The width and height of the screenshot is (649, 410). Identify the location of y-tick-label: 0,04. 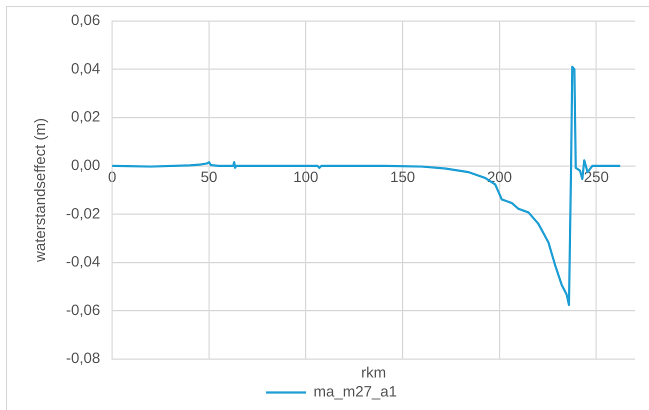
(85, 69).